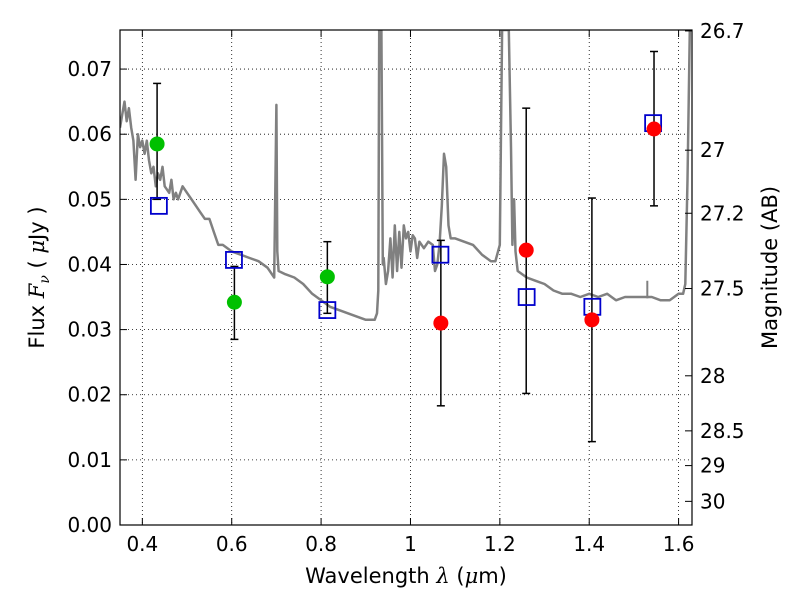 The width and height of the screenshot is (800, 600). Describe the element at coordinates (89, 199) in the screenshot. I see `y-tick-label: 0.05` at that location.